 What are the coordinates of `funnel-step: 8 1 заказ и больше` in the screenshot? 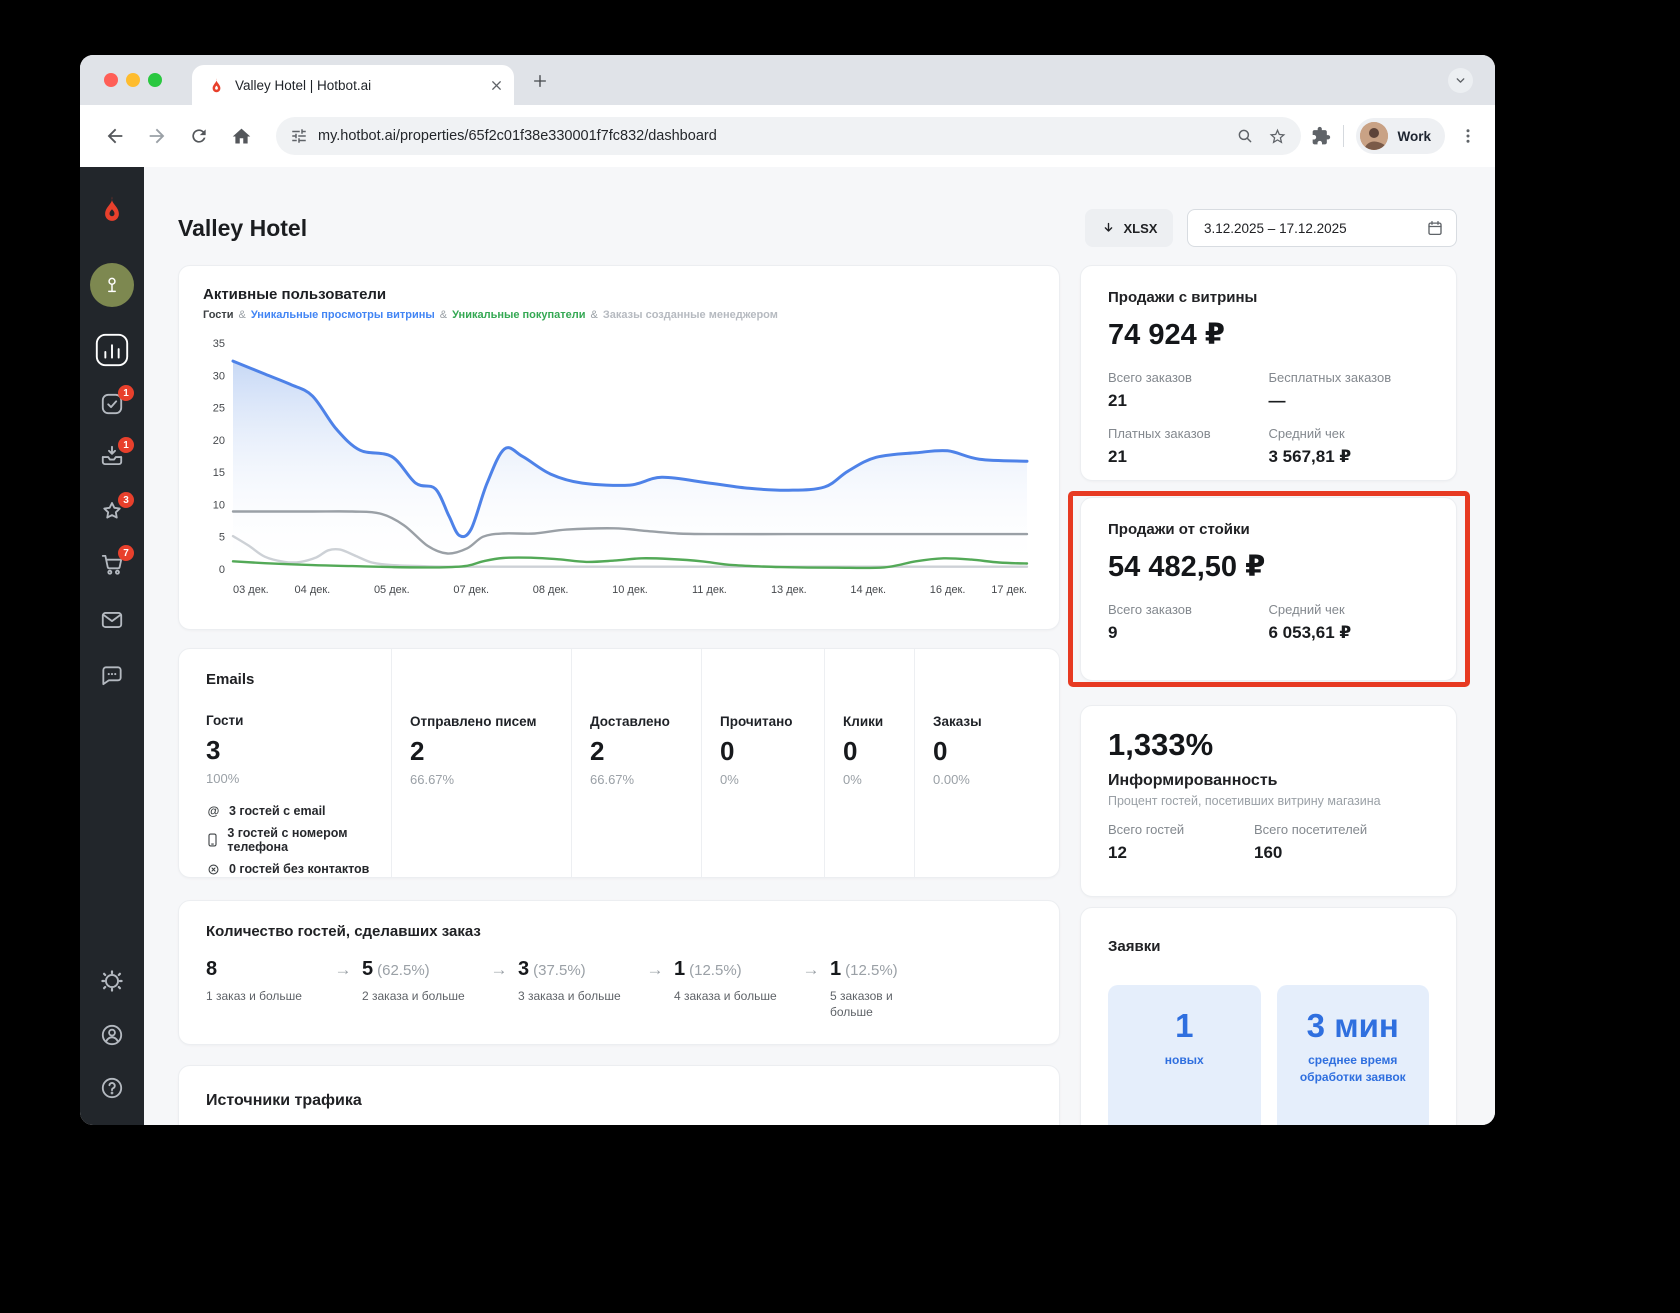 It's located at (254, 980).